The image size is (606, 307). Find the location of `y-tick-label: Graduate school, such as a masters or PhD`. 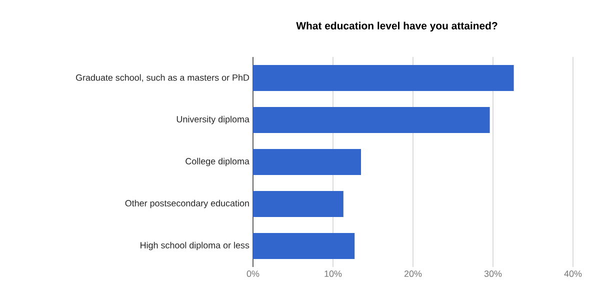

y-tick-label: Graduate school, such as a masters or PhD is located at coordinates (163, 78).